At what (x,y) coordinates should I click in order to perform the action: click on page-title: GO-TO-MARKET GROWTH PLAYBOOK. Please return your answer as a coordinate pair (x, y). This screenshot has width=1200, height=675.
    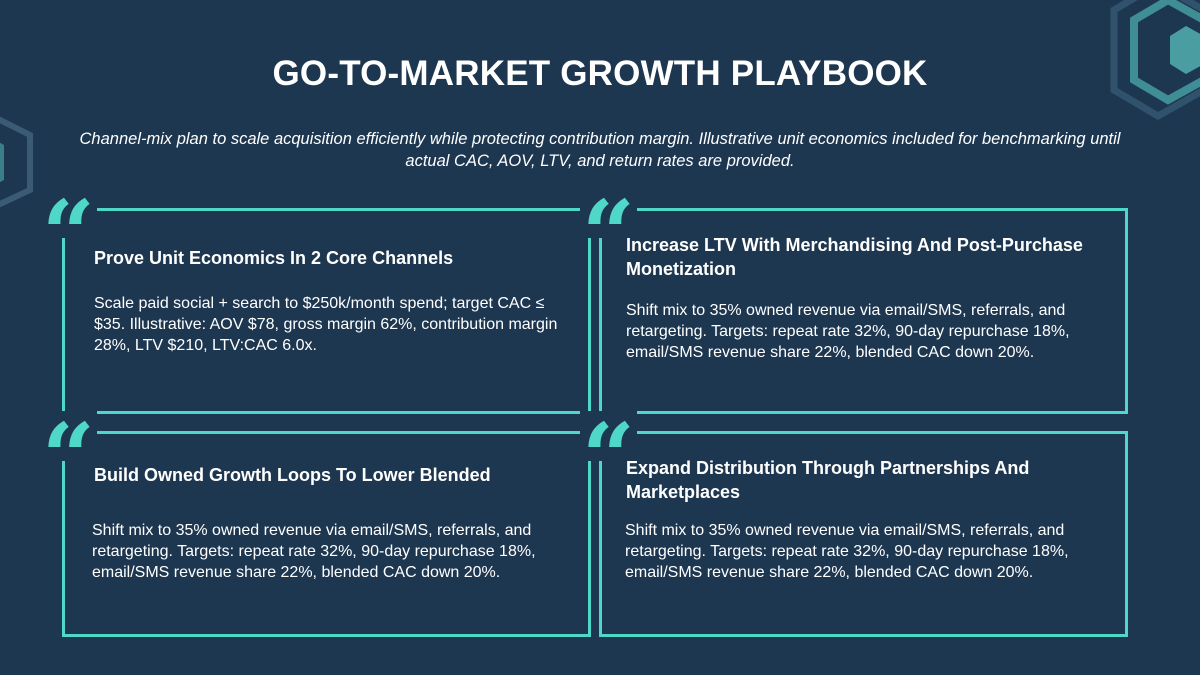
    Looking at the image, I should click on (600, 73).